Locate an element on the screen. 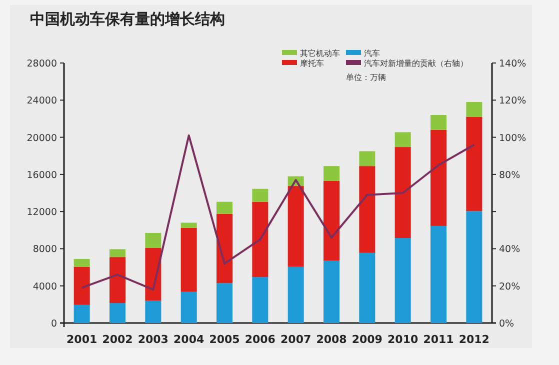 The height and width of the screenshot is (365, 559). chart-title: 中国机动车保有量的增长结构 is located at coordinates (127, 19).